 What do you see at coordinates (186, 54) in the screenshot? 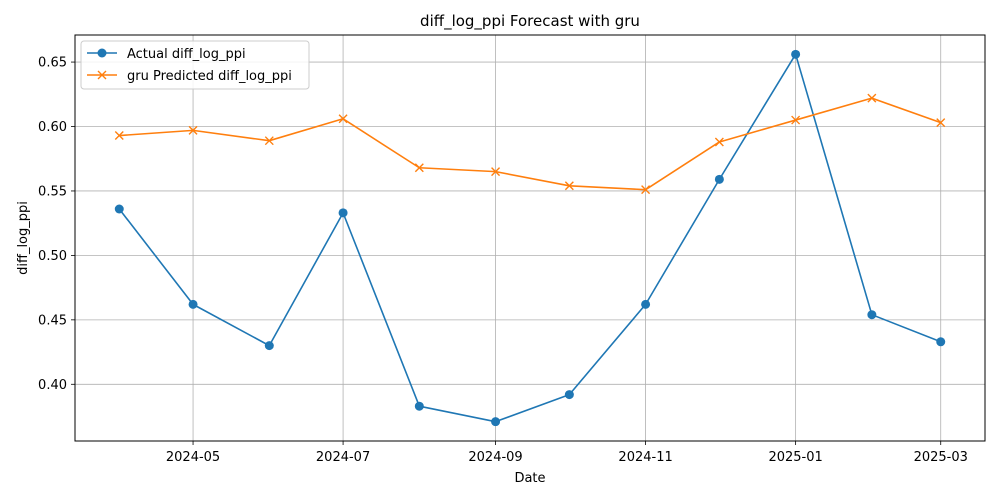
I see `legend-label-actual: Actual diff_log_ppi` at bounding box center [186, 54].